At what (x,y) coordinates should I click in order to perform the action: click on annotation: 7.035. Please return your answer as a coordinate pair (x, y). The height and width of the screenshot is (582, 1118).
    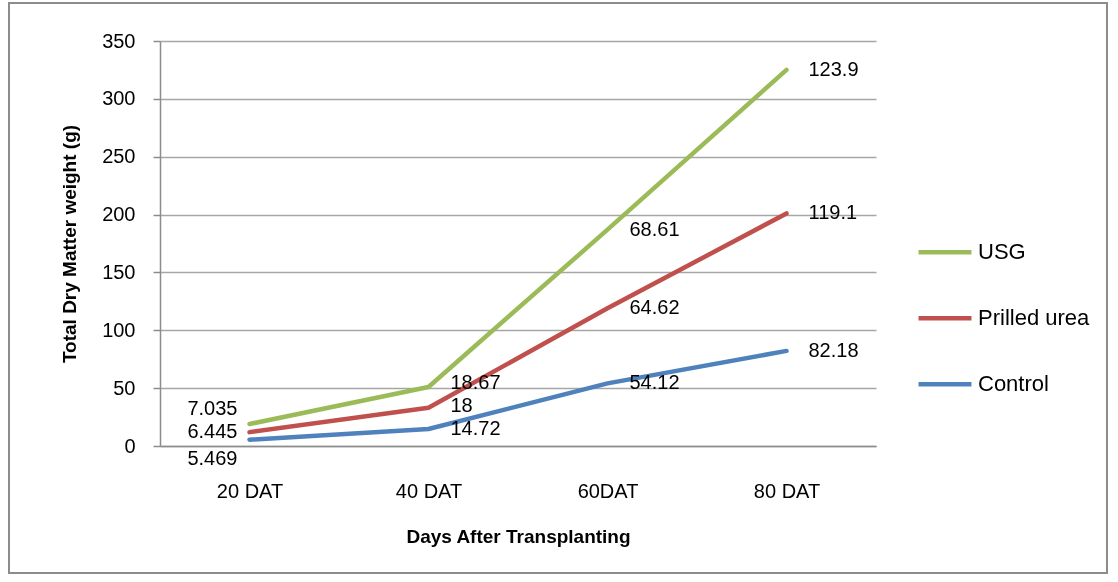
    Looking at the image, I should click on (212, 407).